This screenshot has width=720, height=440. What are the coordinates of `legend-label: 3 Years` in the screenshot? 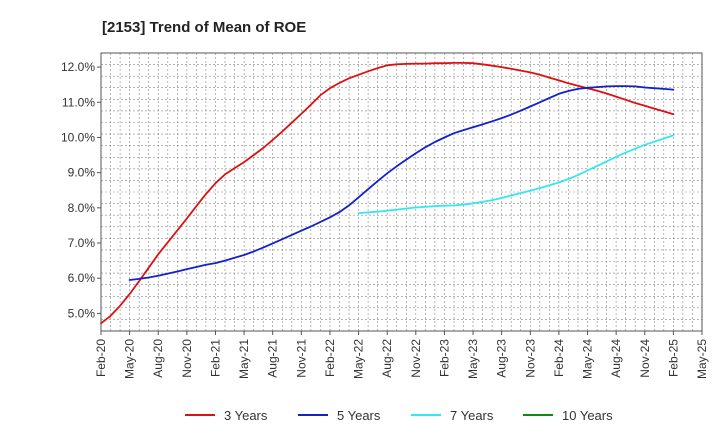 It's located at (246, 415).